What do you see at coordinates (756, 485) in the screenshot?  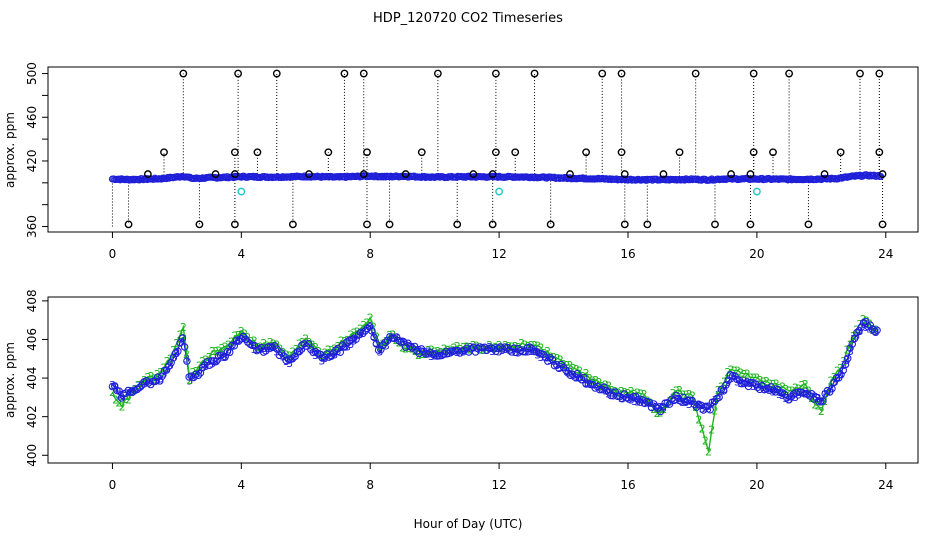 I see `x-tick-label: 20` at bounding box center [756, 485].